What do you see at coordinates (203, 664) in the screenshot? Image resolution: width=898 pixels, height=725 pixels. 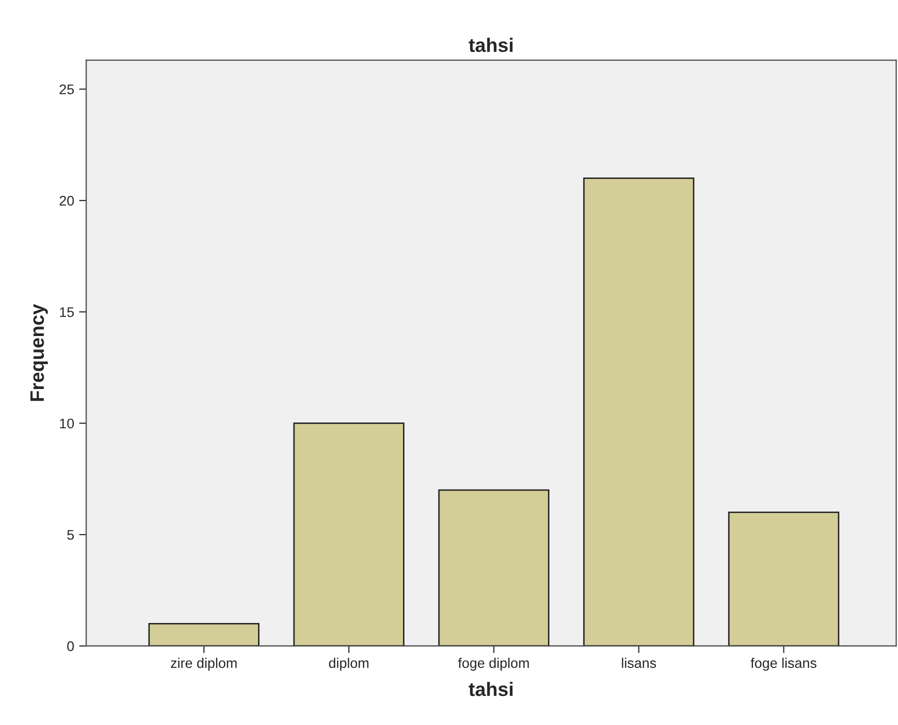 I see `x-tick-label: zire diplom` at bounding box center [203, 664].